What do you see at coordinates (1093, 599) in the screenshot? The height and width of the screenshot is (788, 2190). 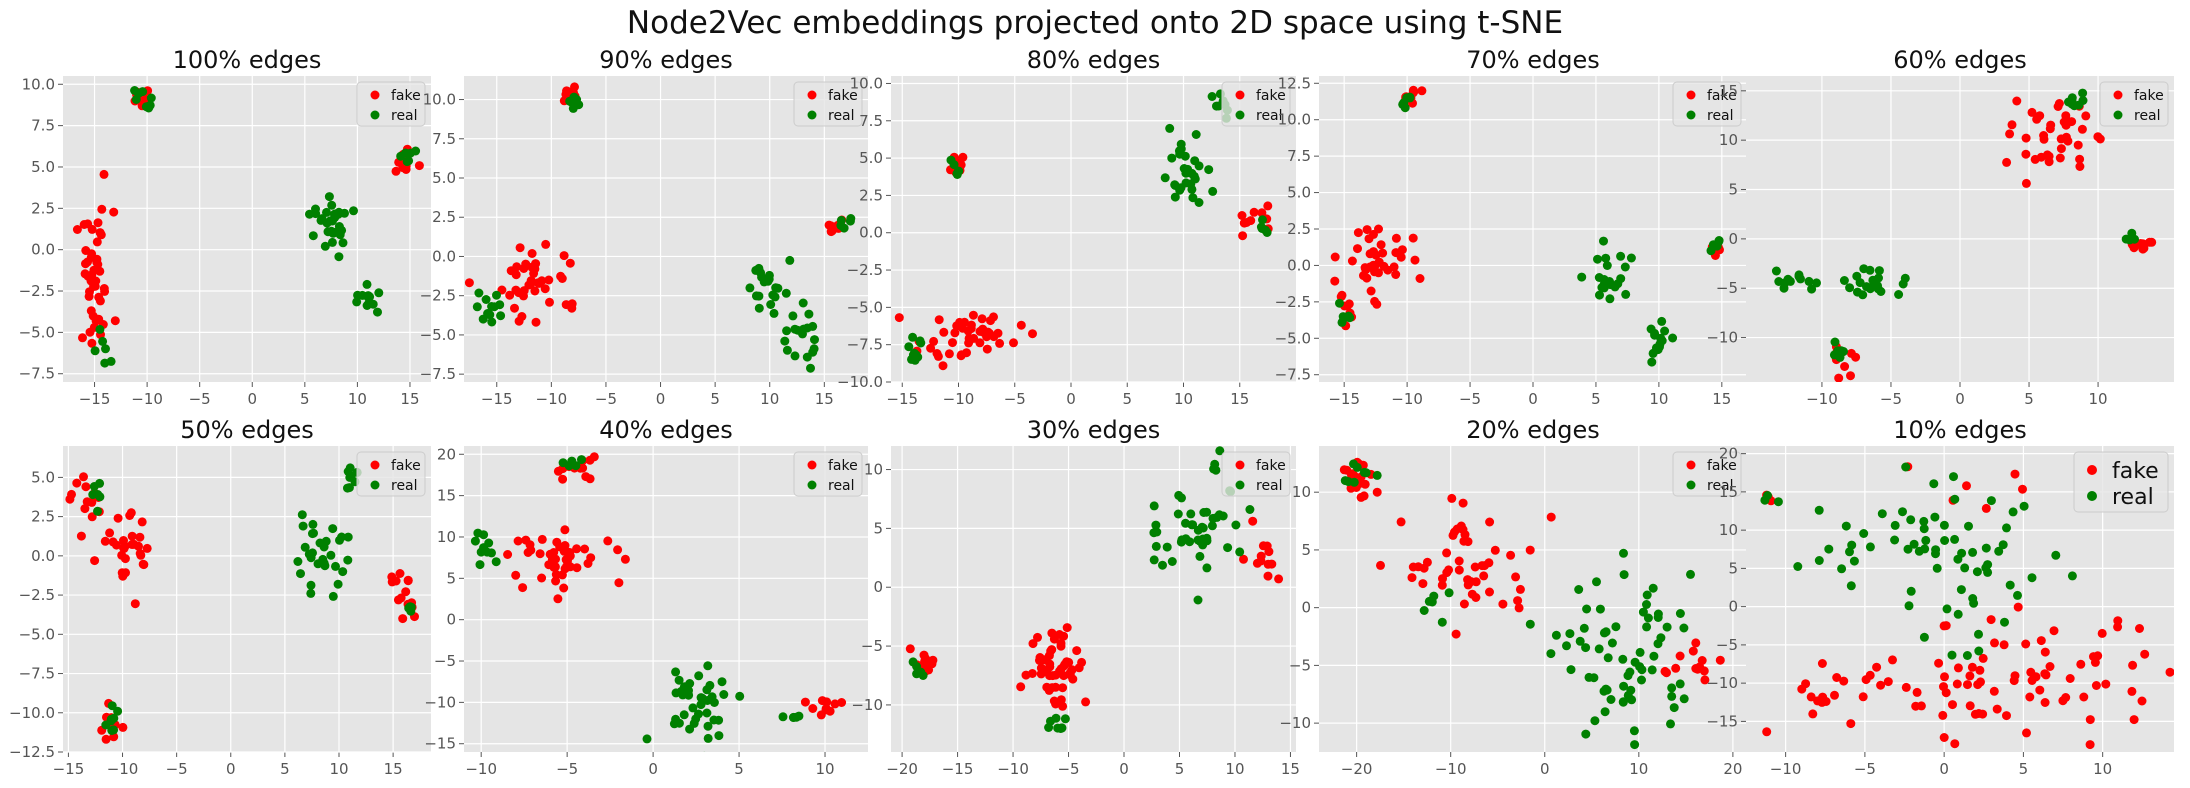 I see `plot-area` at bounding box center [1093, 599].